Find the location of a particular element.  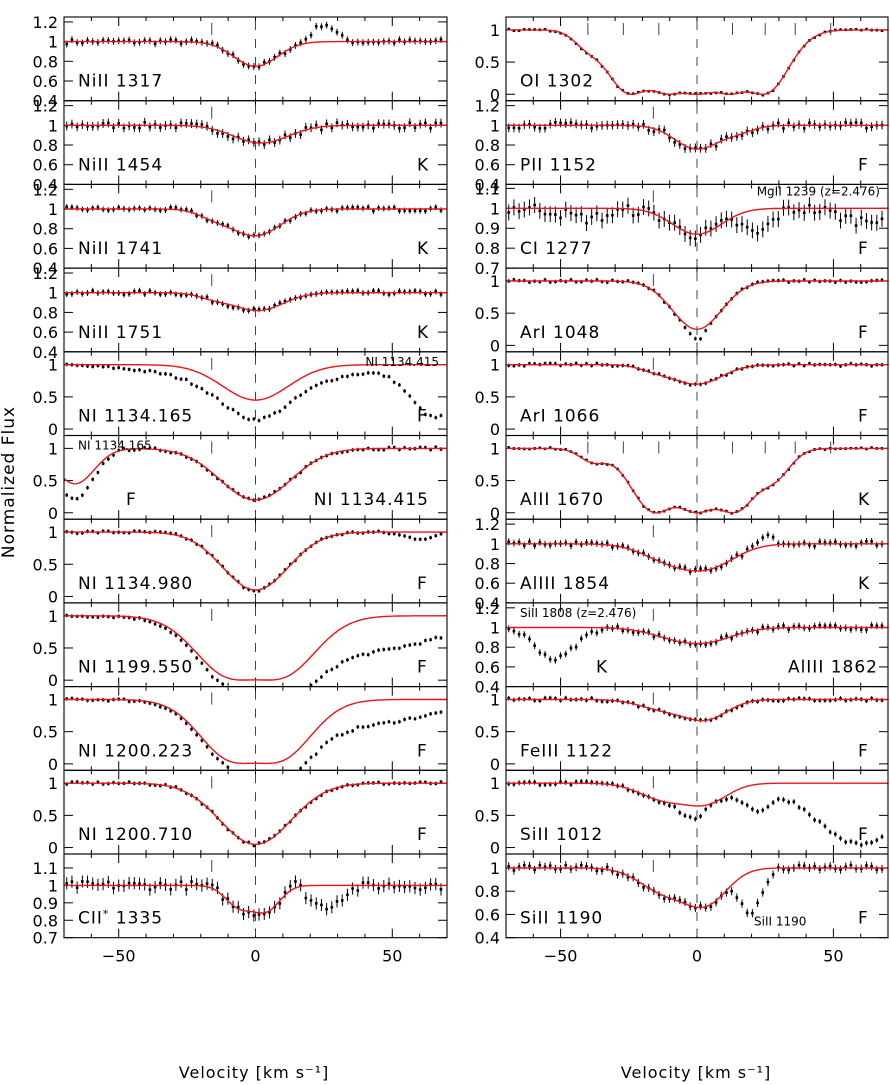

panel-oi-1302: 0 0.5 1 OI 1302 is located at coordinates (682, 60).